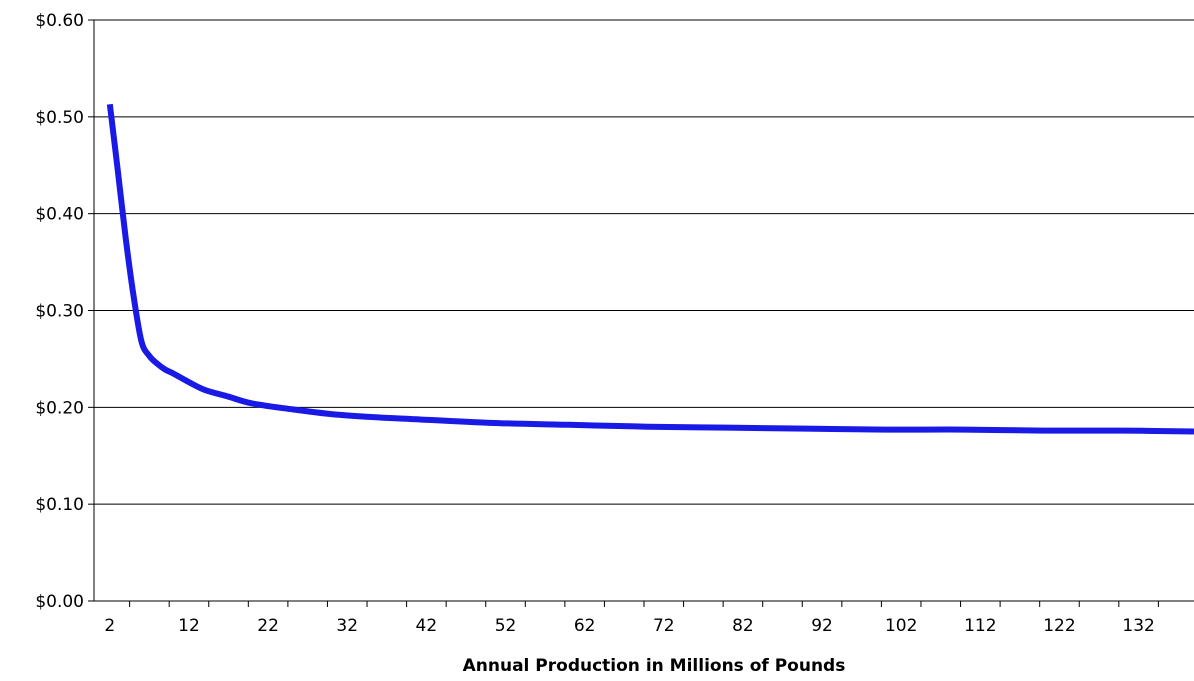 The width and height of the screenshot is (1194, 681). I want to click on x-tick-label: 32, so click(347, 626).